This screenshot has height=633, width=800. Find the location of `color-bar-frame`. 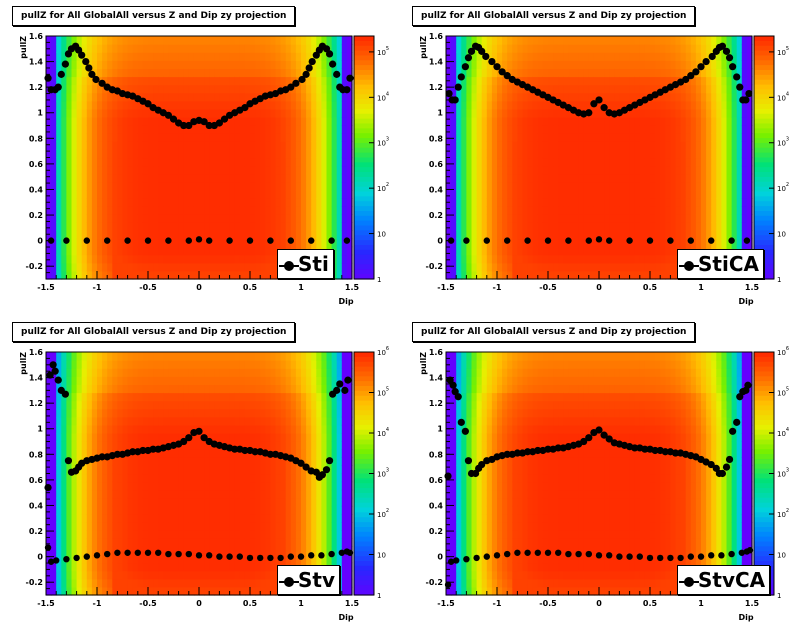

color-bar-frame is located at coordinates (364, 157).